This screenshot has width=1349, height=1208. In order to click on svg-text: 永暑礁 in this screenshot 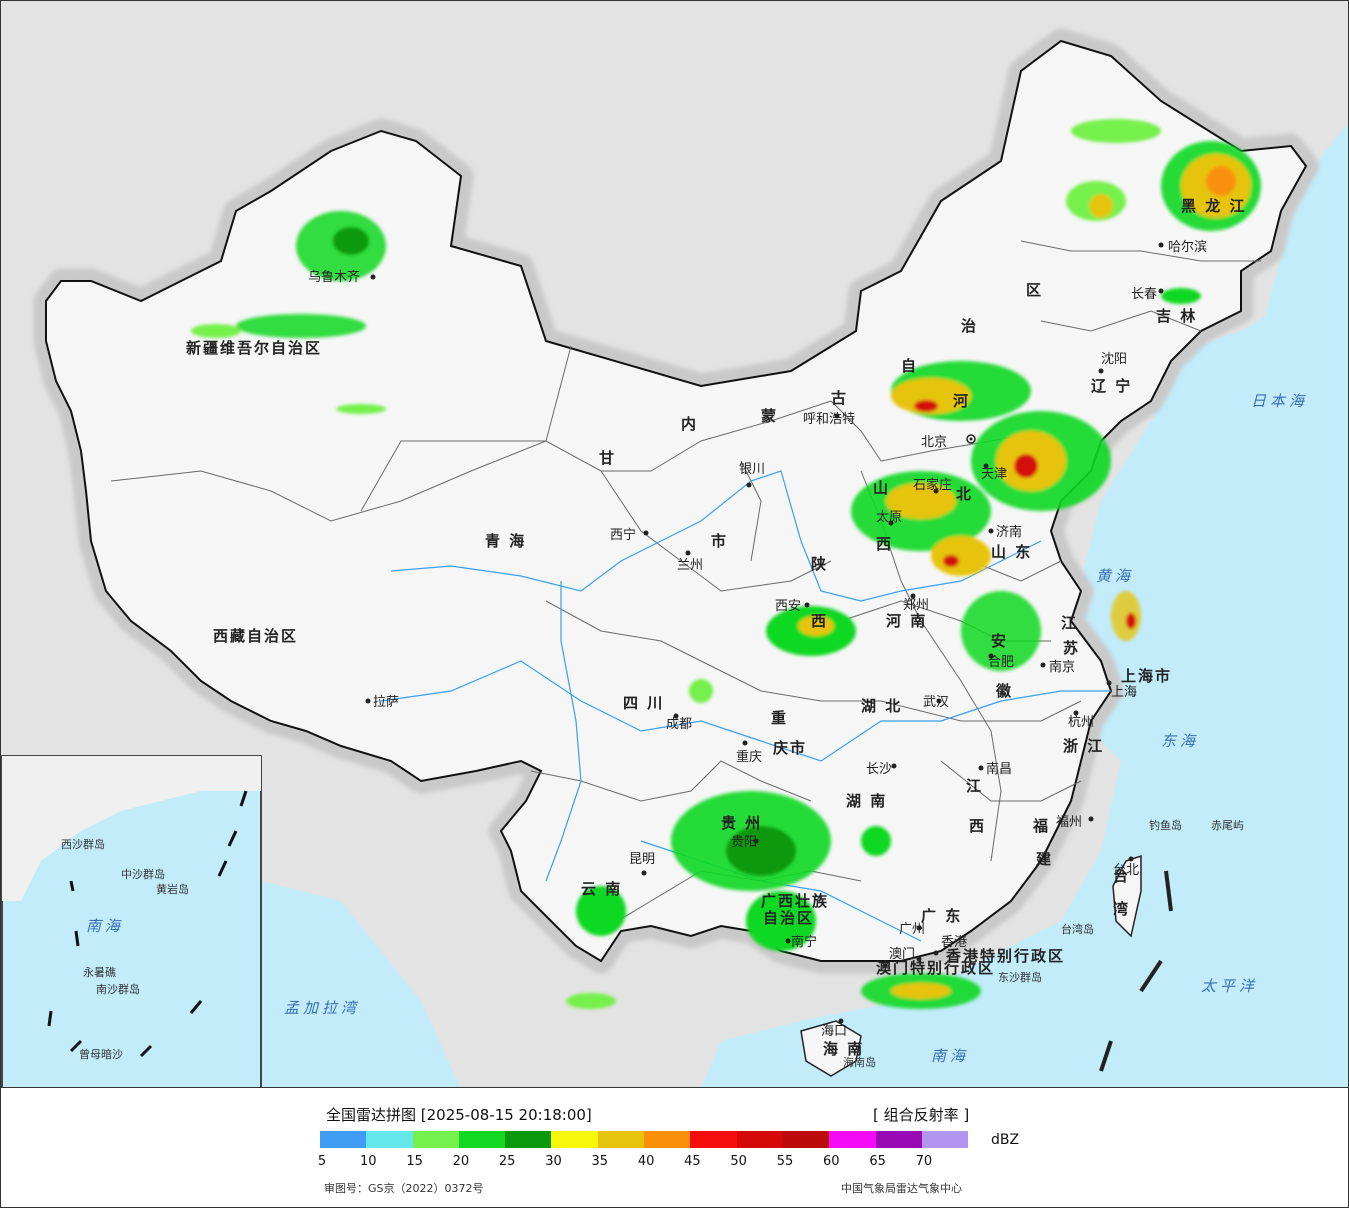, I will do `click(99, 972)`.